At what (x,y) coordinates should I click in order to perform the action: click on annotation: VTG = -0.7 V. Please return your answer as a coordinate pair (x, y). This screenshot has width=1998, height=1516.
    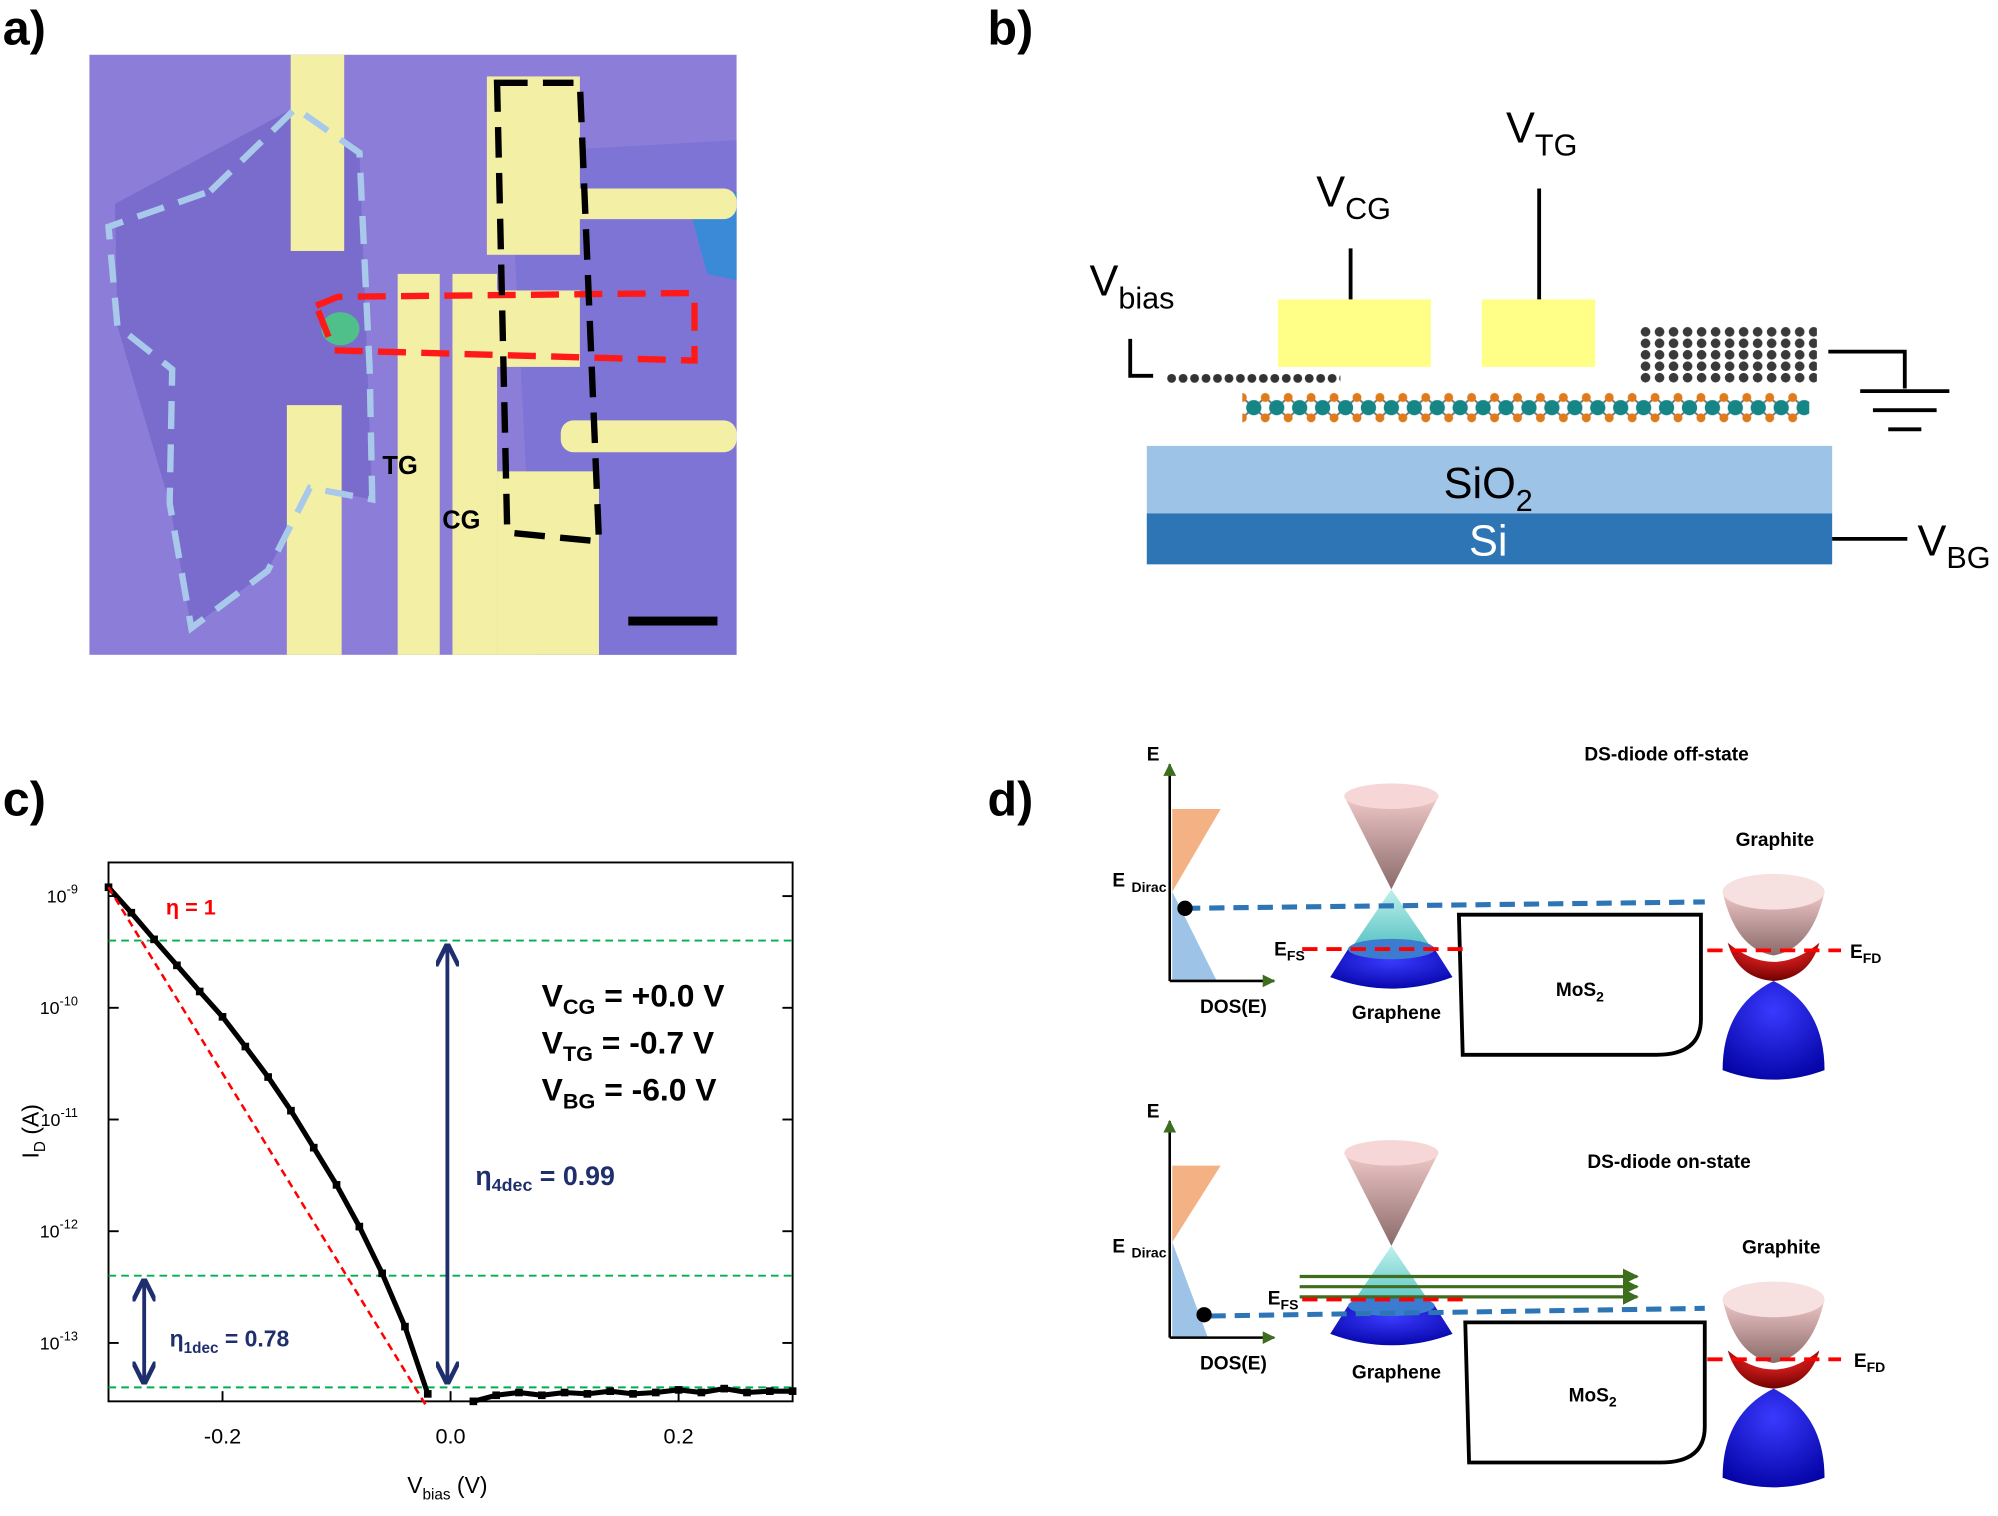
    Looking at the image, I should click on (628, 1046).